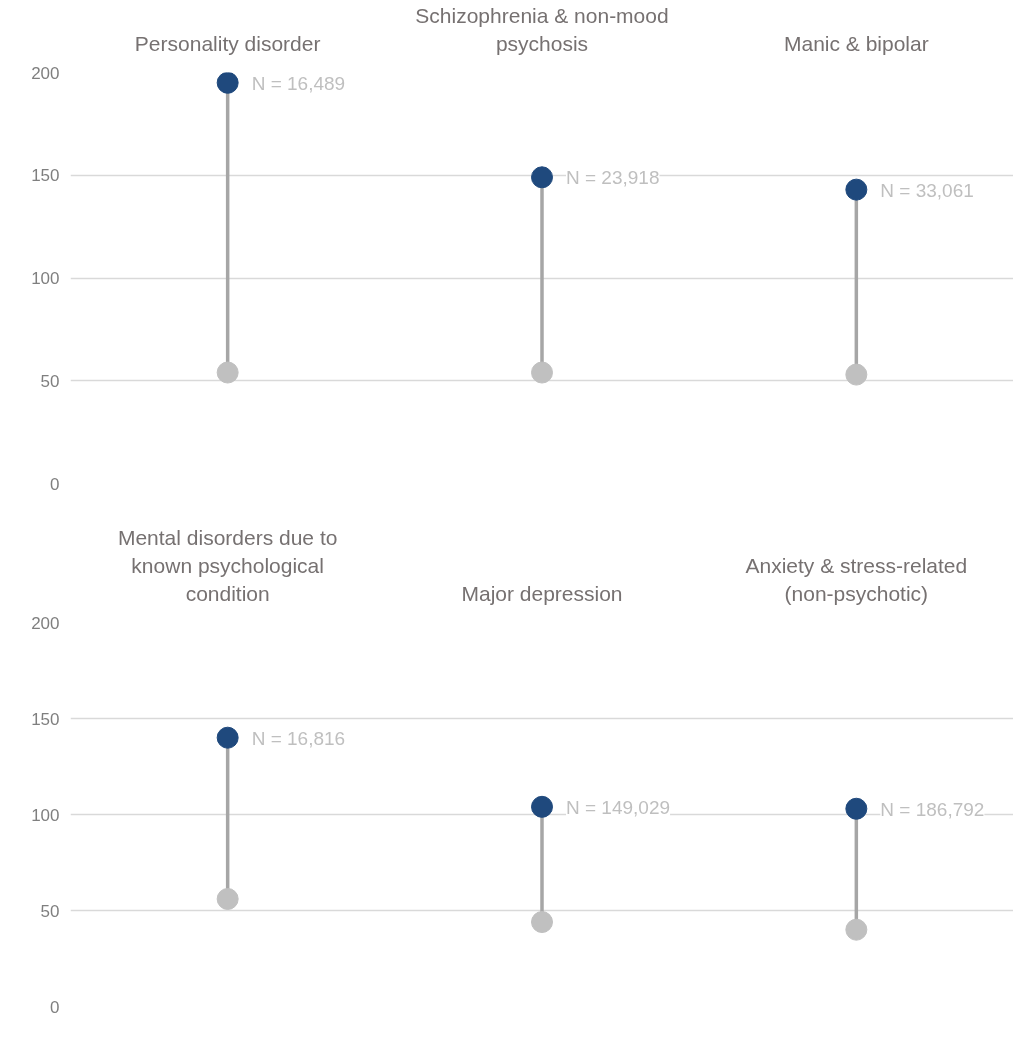  I want to click on annotation: N = 16,489, so click(298, 83).